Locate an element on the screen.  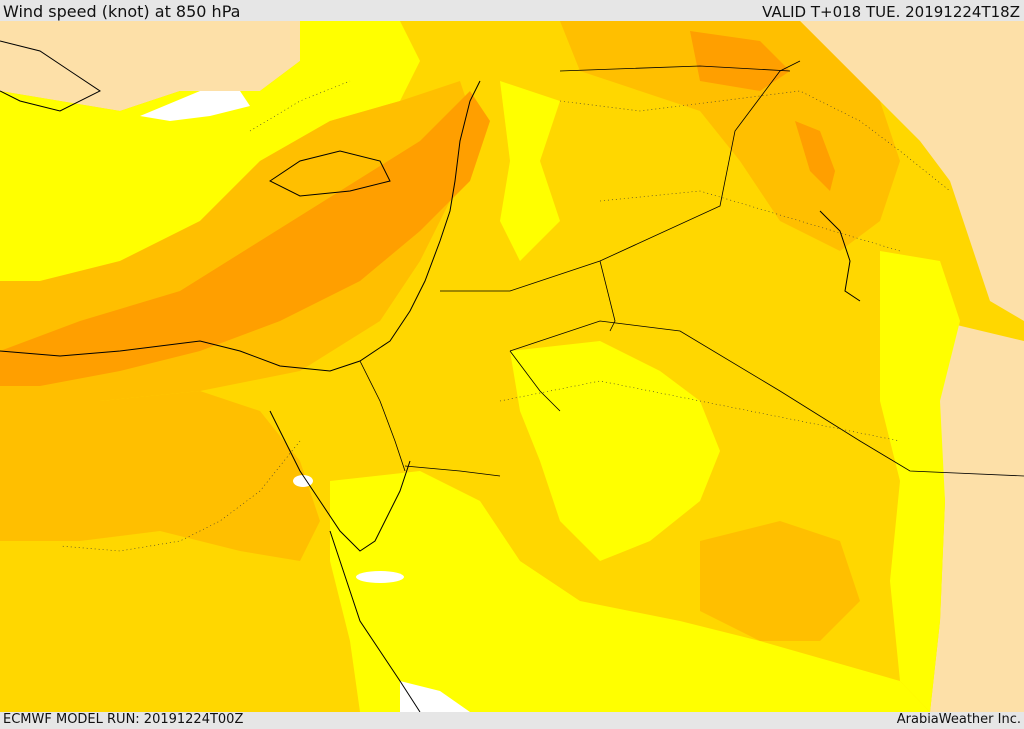
field-very-strong-east is located at coordinates (815, 156).